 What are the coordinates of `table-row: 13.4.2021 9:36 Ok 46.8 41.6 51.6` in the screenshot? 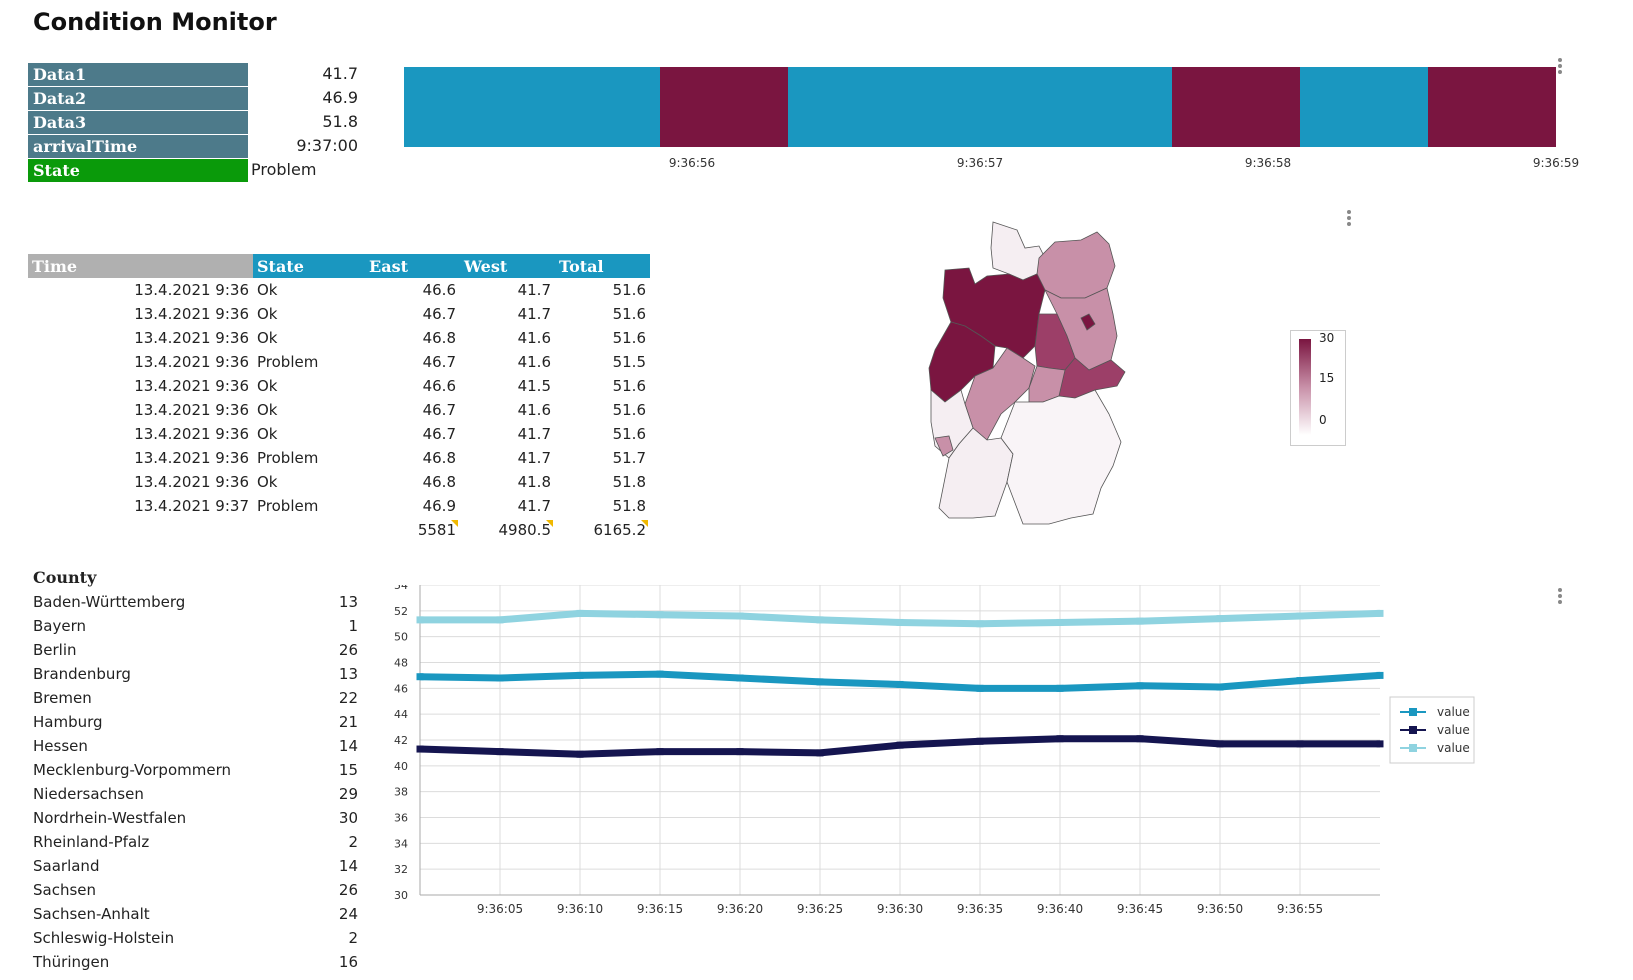 It's located at (339, 338).